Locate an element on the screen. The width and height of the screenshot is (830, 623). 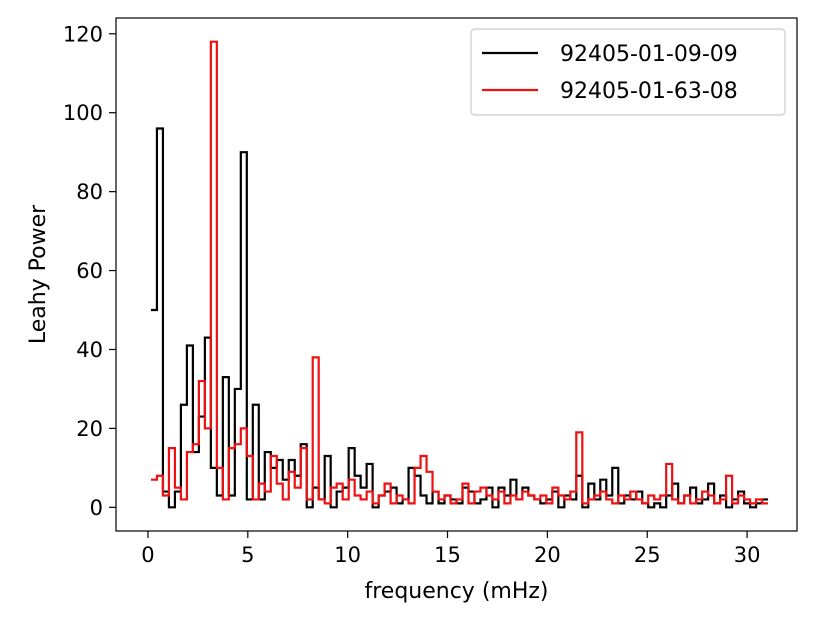
x-tick-label: 30 is located at coordinates (747, 555).